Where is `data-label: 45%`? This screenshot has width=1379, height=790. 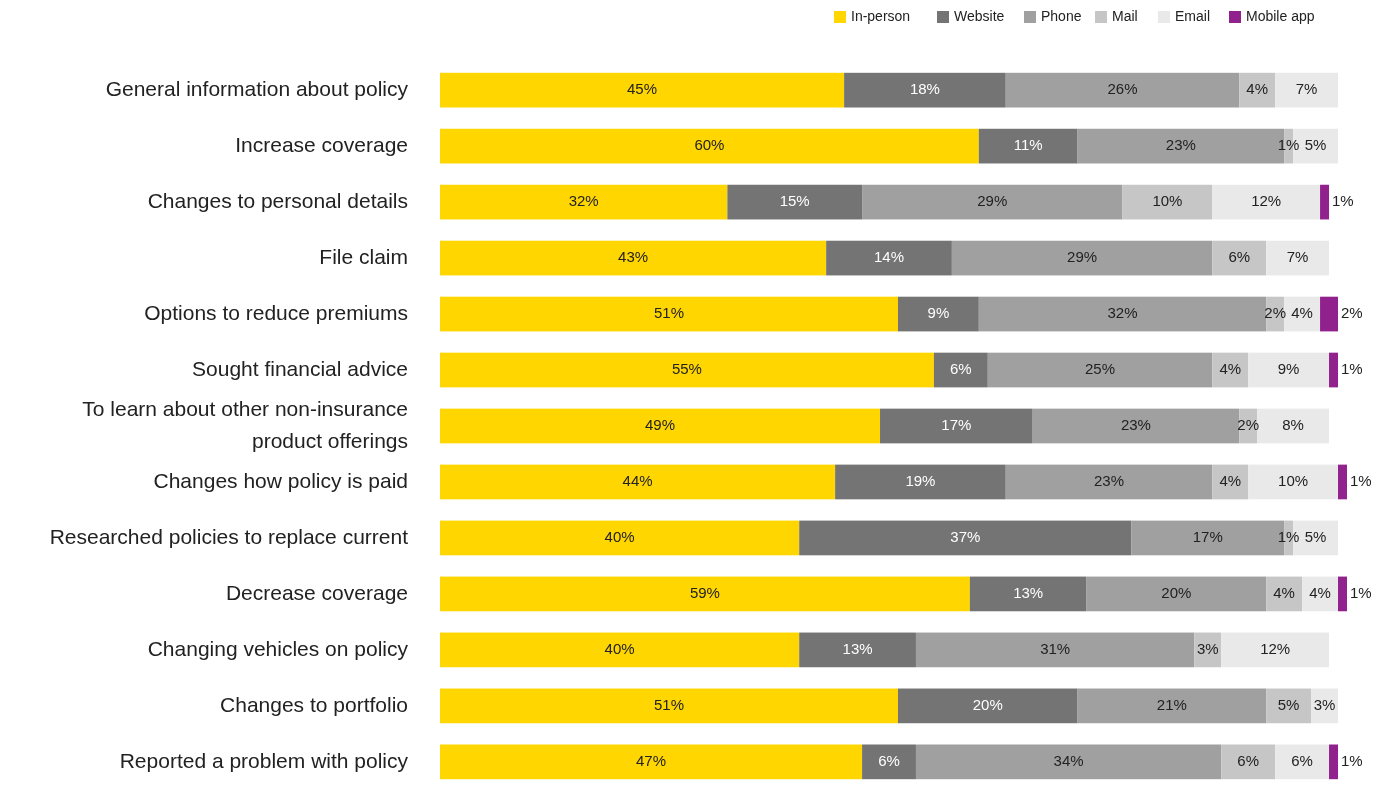 data-label: 45% is located at coordinates (642, 89).